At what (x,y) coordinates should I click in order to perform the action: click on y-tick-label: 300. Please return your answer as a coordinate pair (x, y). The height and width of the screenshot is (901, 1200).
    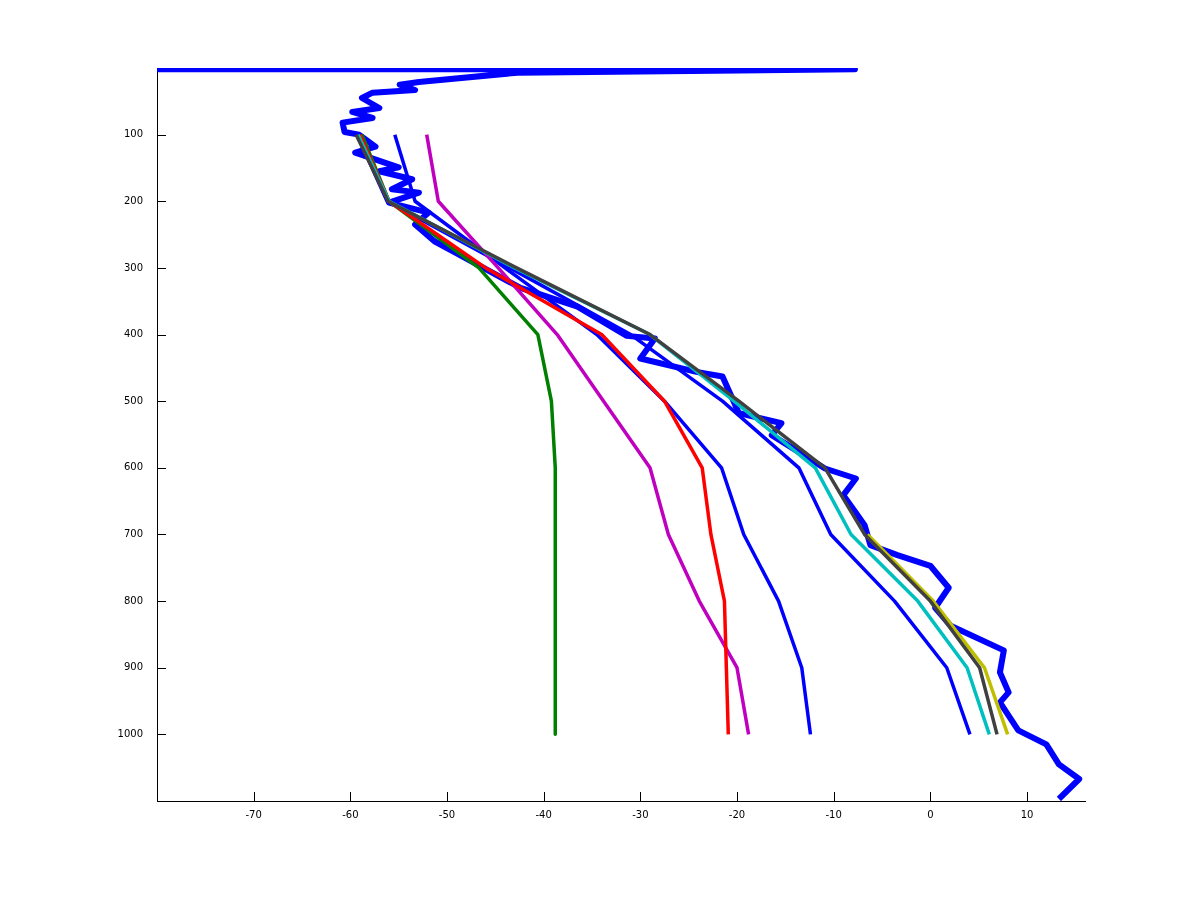
    Looking at the image, I should click on (133, 267).